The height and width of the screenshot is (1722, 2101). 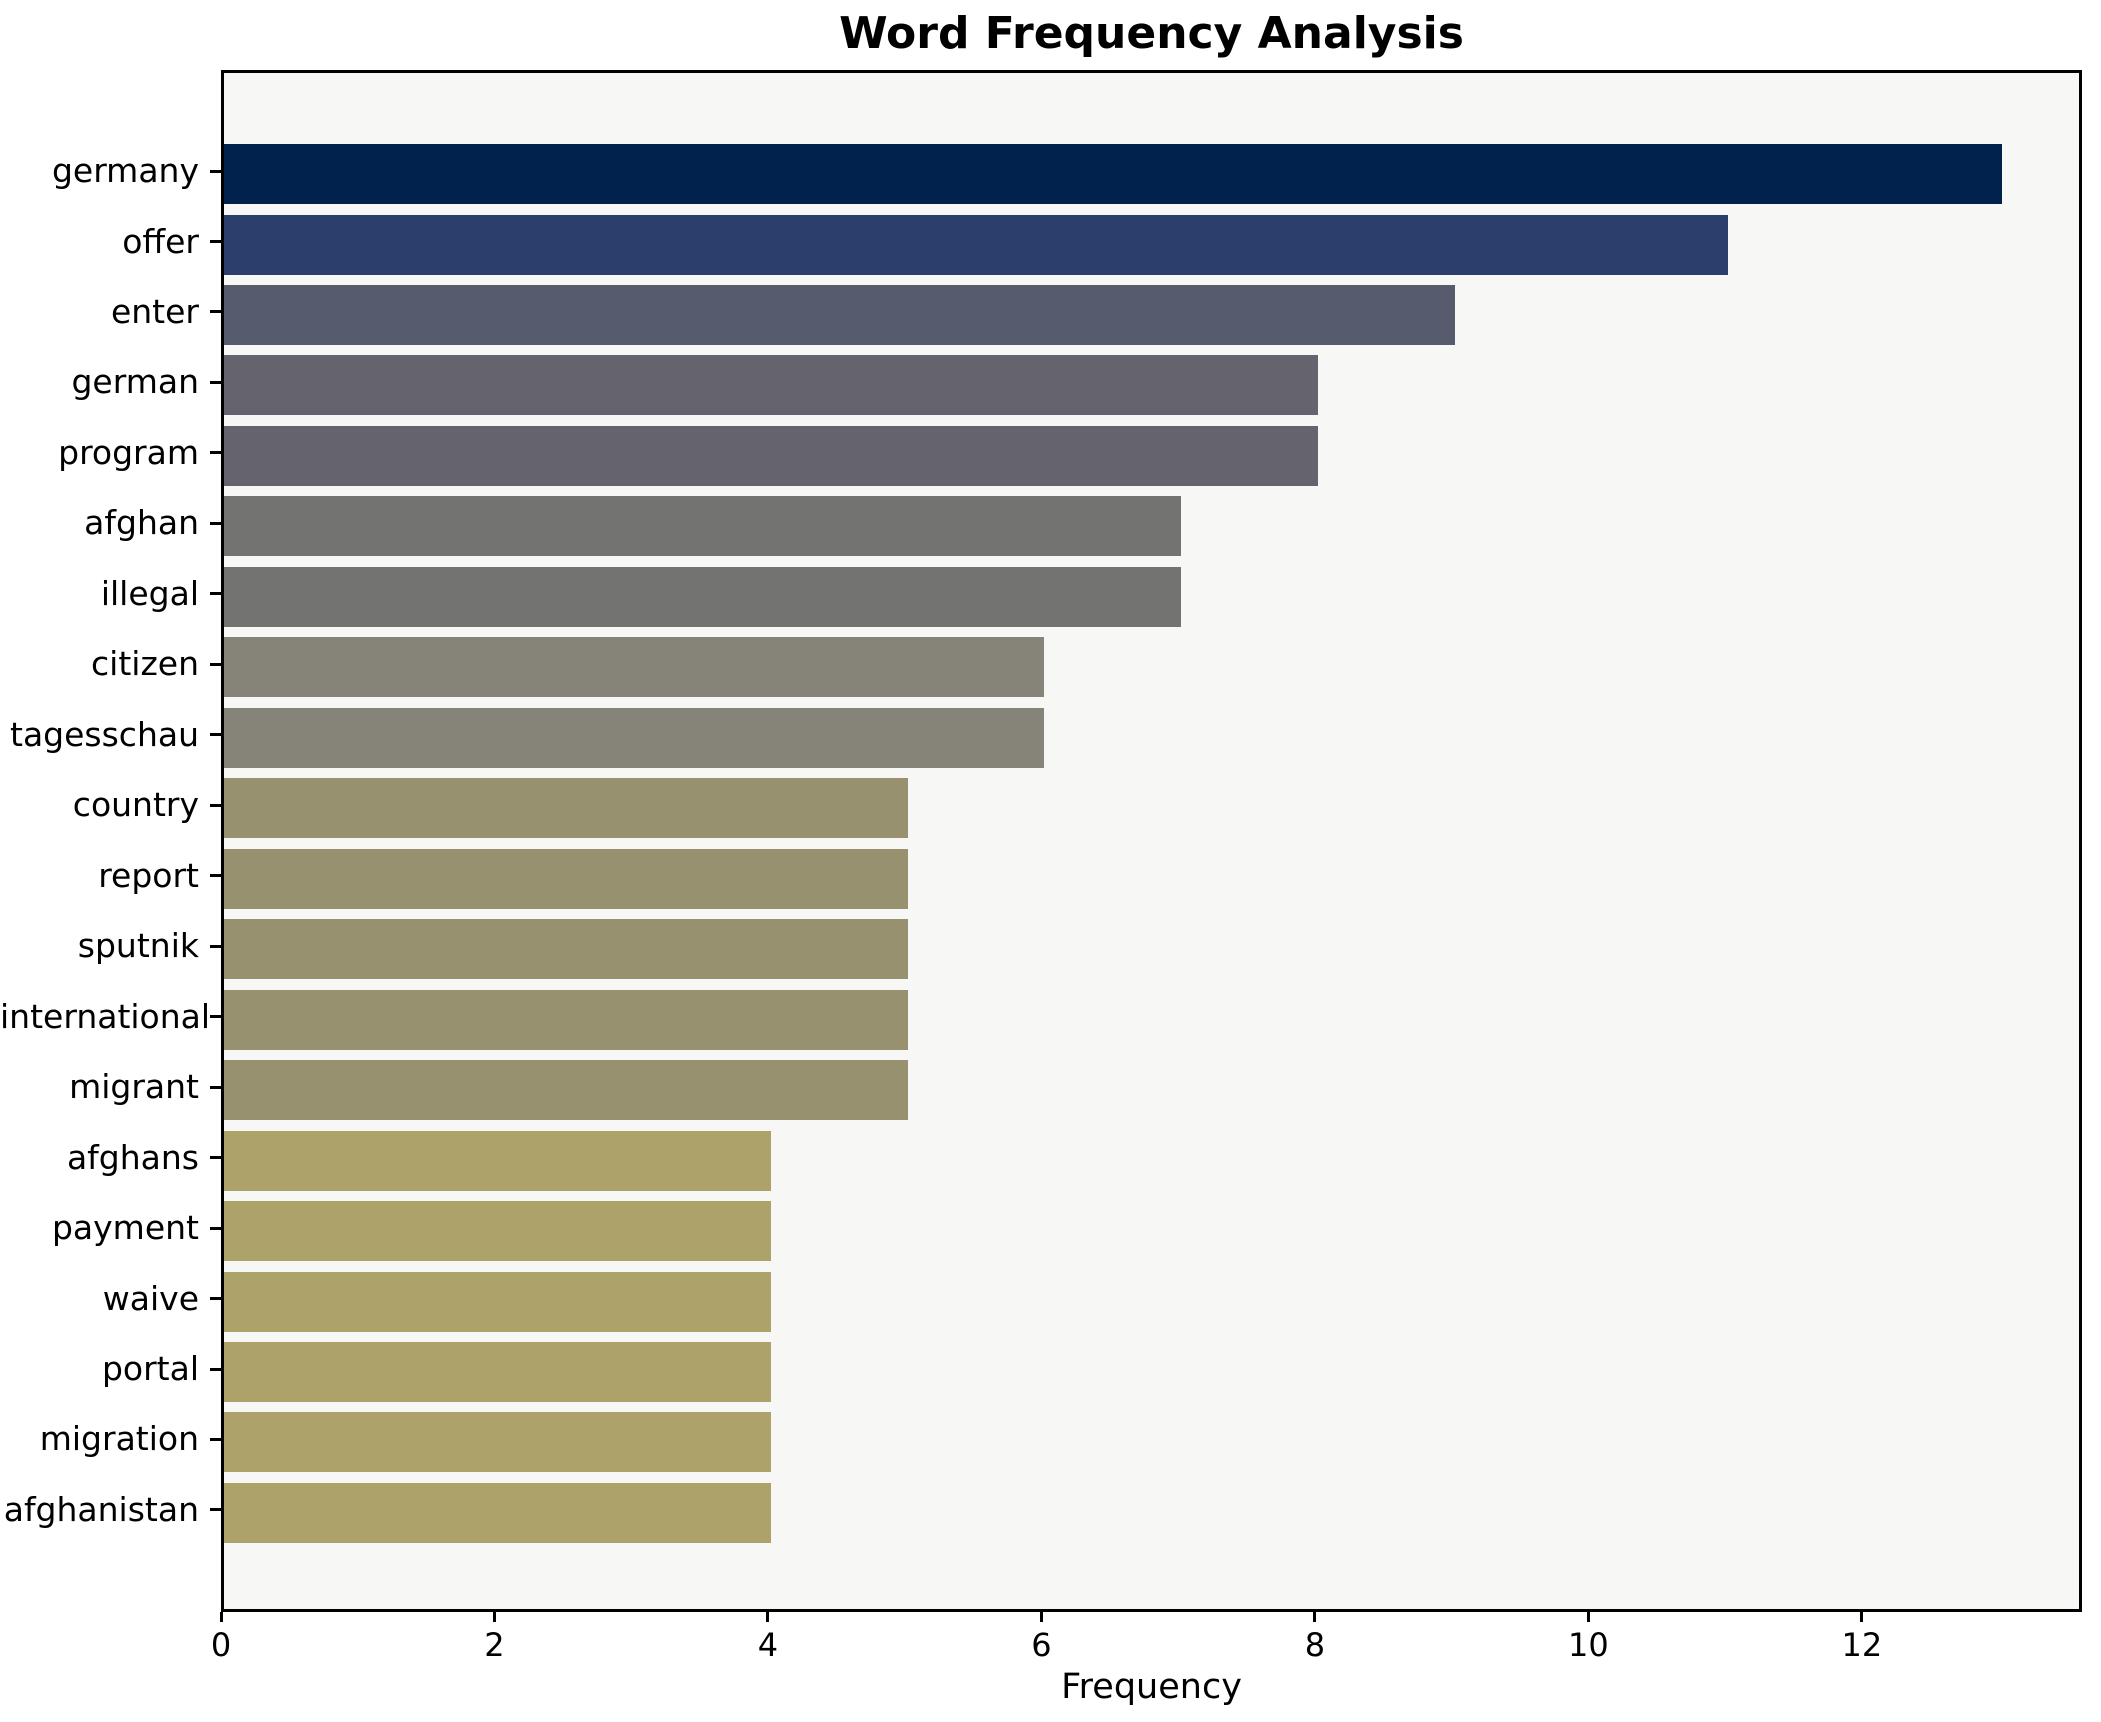 I want to click on y-tick-label-germany: germany, so click(x=125, y=171).